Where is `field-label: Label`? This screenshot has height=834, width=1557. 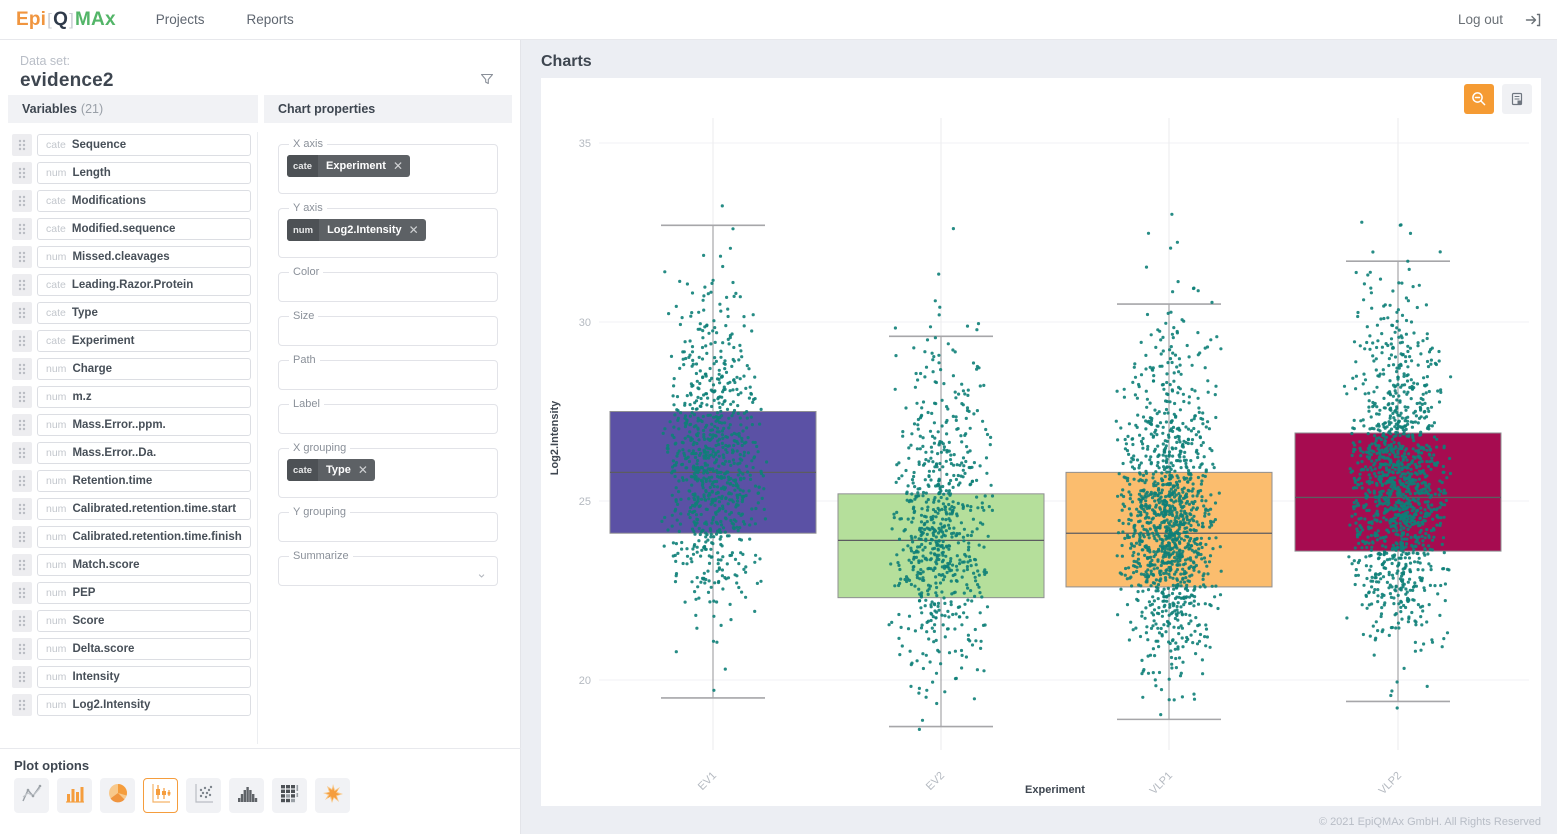 field-label: Label is located at coordinates (388, 416).